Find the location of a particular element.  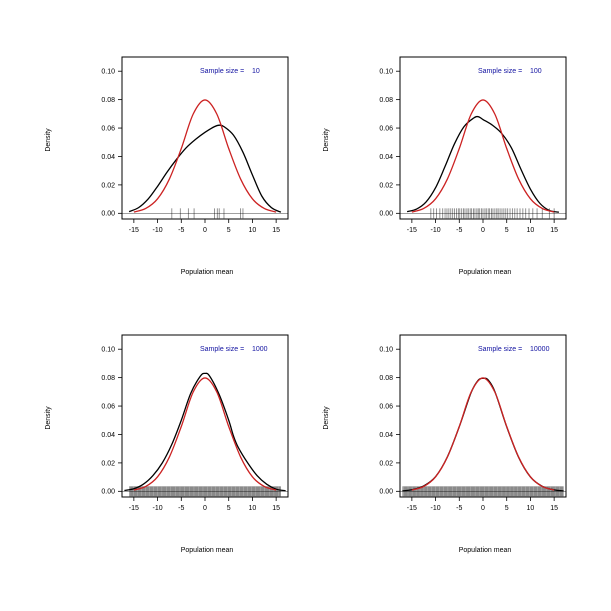

sample-size-value: 10 is located at coordinates (256, 71).